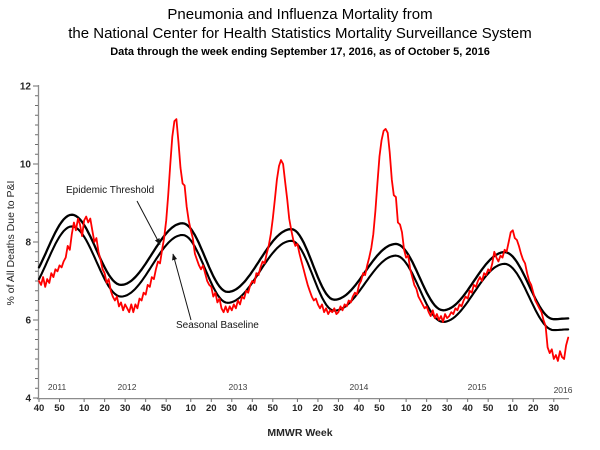 The height and width of the screenshot is (450, 600). Describe the element at coordinates (217, 325) in the screenshot. I see `seasonal-baseline-label: Seasonal Baseline` at that location.